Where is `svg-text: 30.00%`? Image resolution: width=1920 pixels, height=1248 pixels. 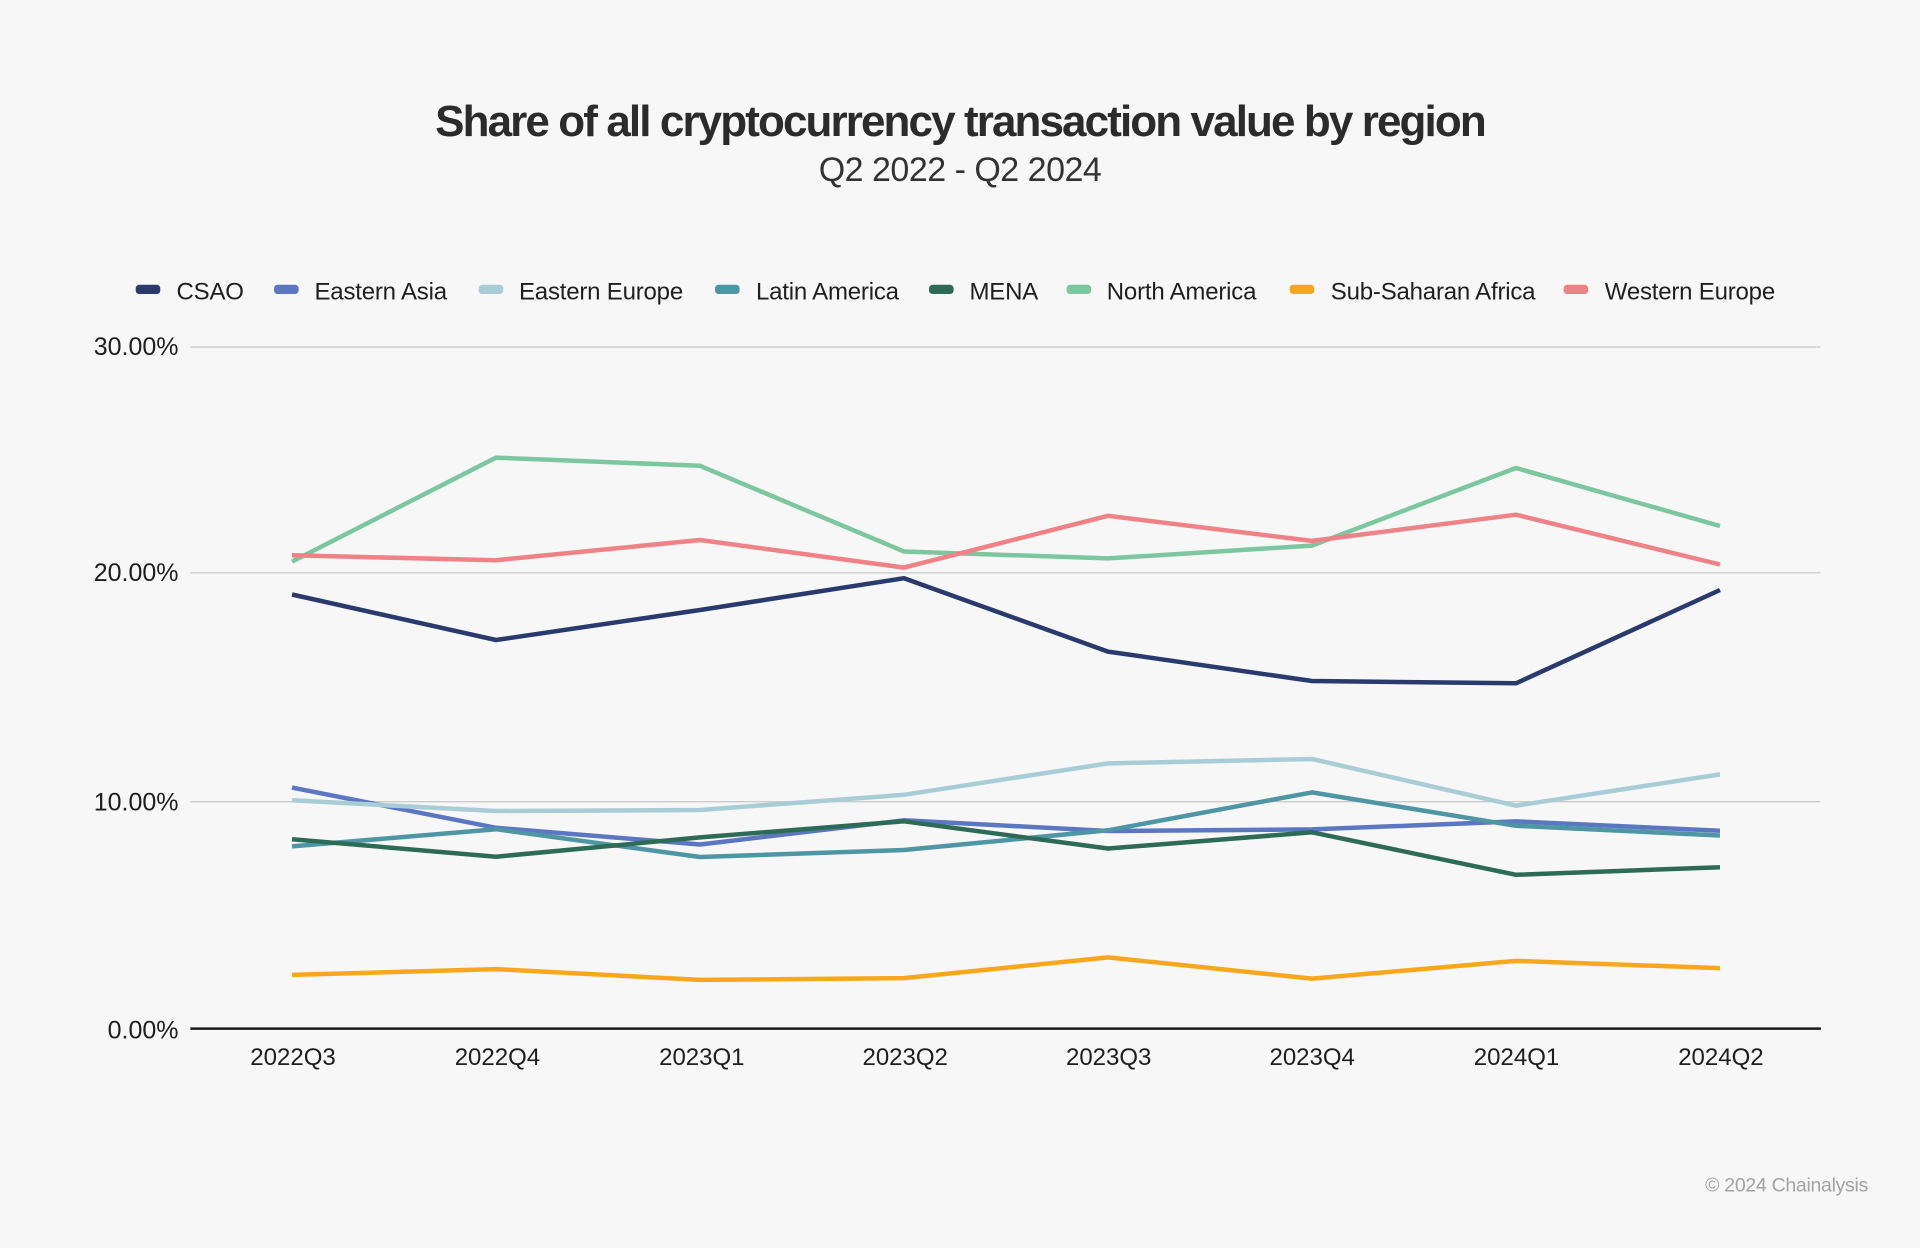 svg-text: 30.00% is located at coordinates (136, 347).